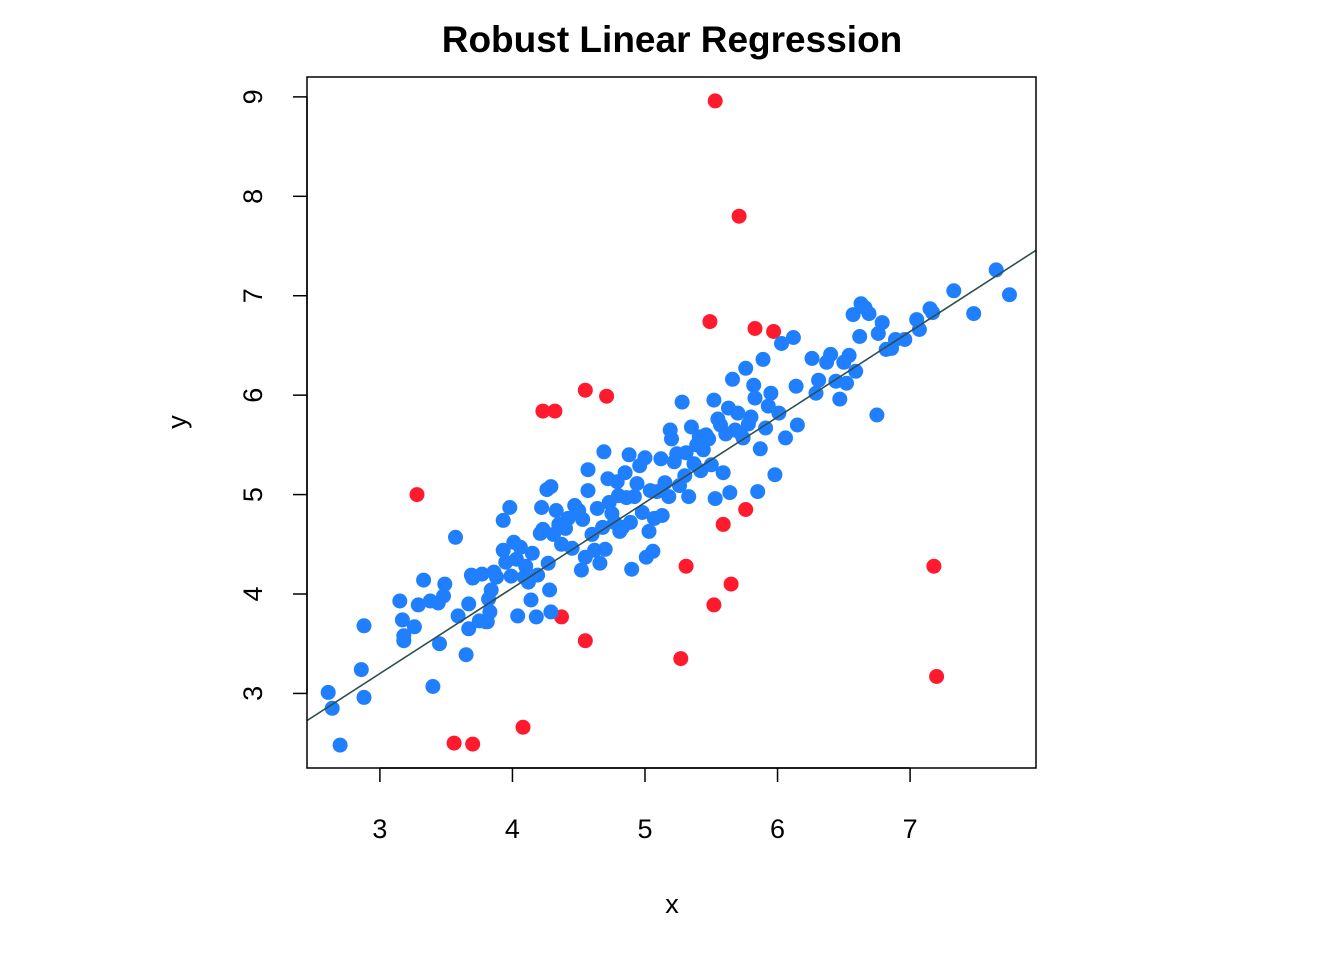 The image size is (1344, 960). I want to click on chart-title: Robust Linear Regression, so click(672, 39).